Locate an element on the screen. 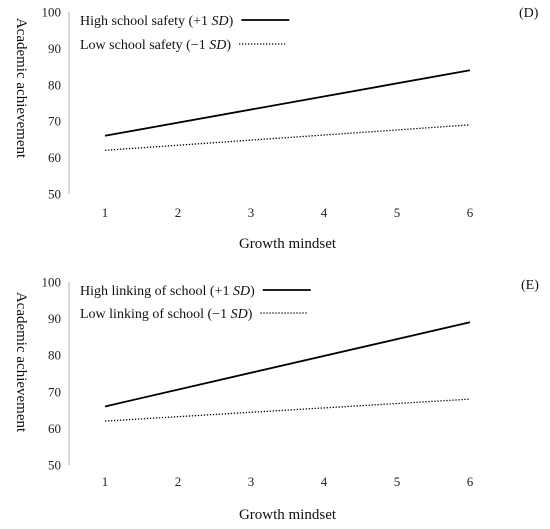 This screenshot has width=550, height=529. legend-label-high: High linking of school (+1 SD) is located at coordinates (167, 291).